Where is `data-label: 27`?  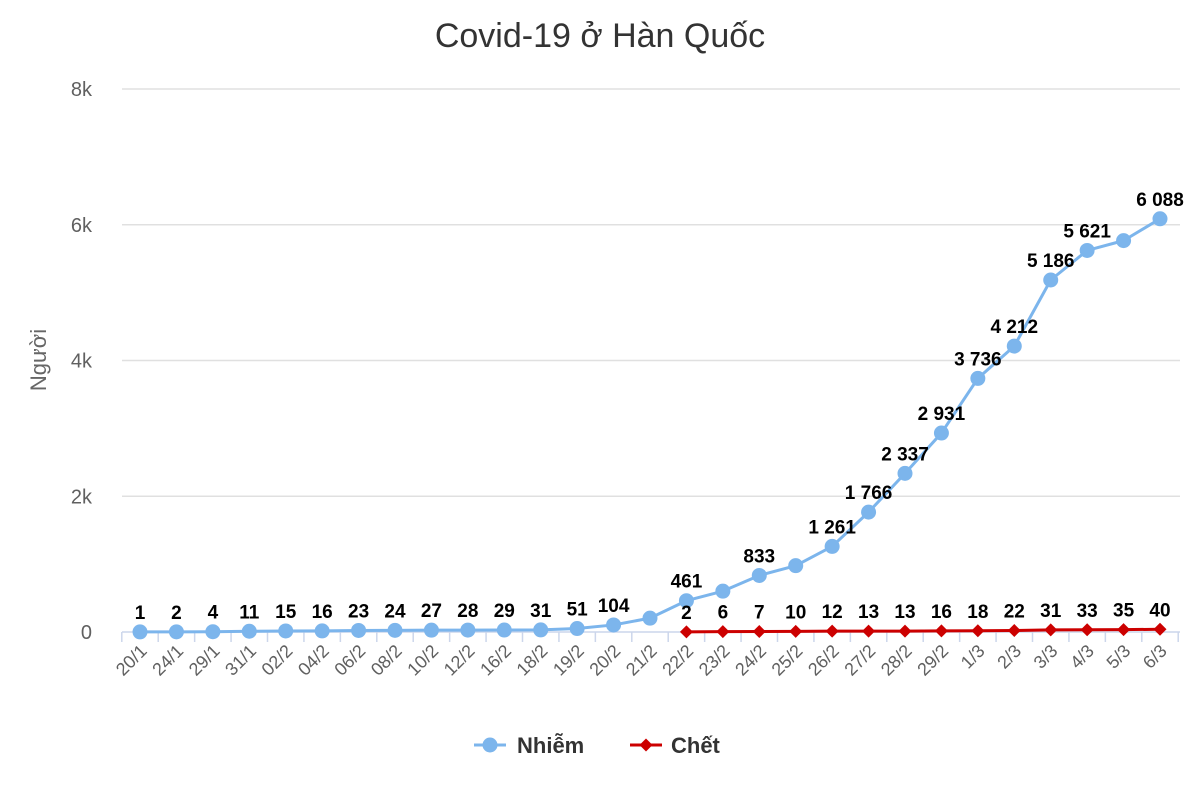 data-label: 27 is located at coordinates (431, 611).